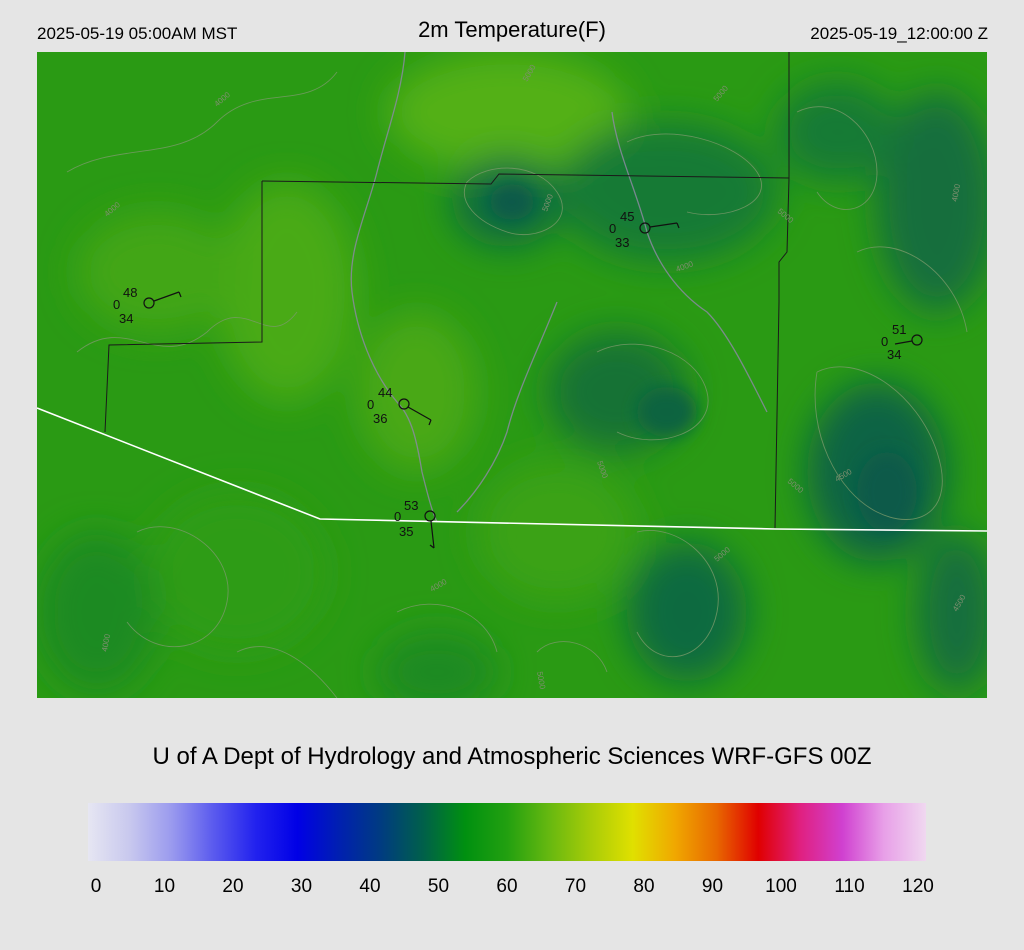 This screenshot has height=950, width=1024. I want to click on station-plot: 45 0 33, so click(644, 229).